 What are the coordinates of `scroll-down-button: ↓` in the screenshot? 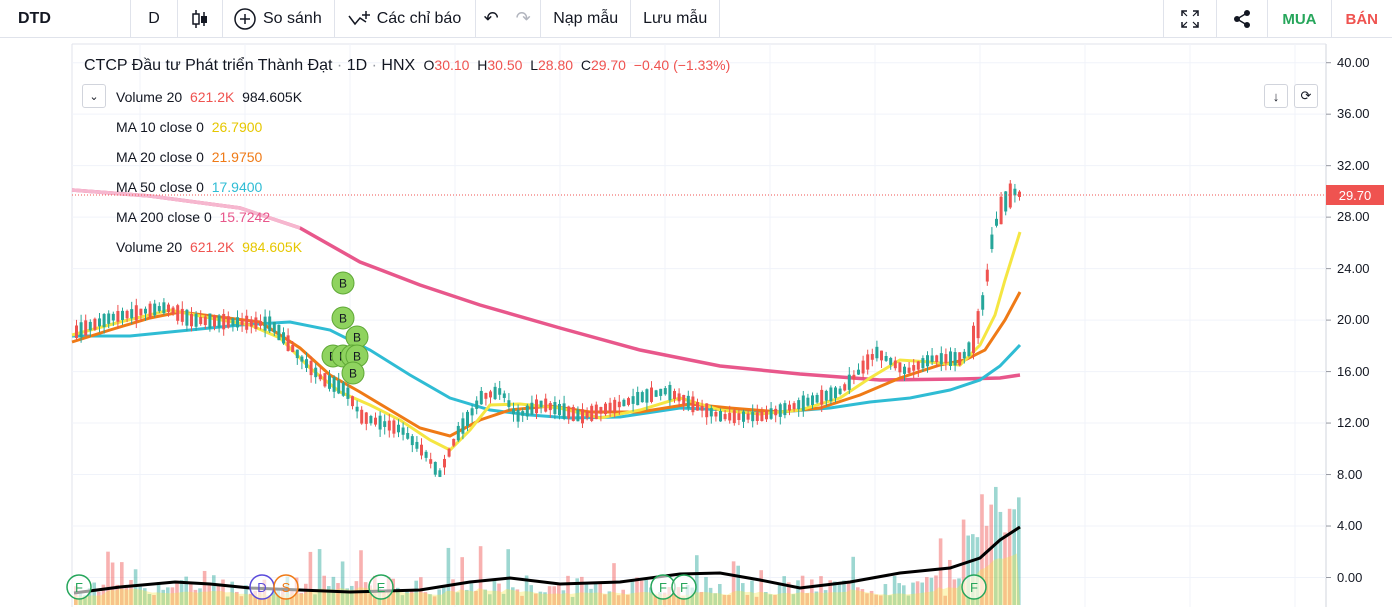 It's located at (1276, 96).